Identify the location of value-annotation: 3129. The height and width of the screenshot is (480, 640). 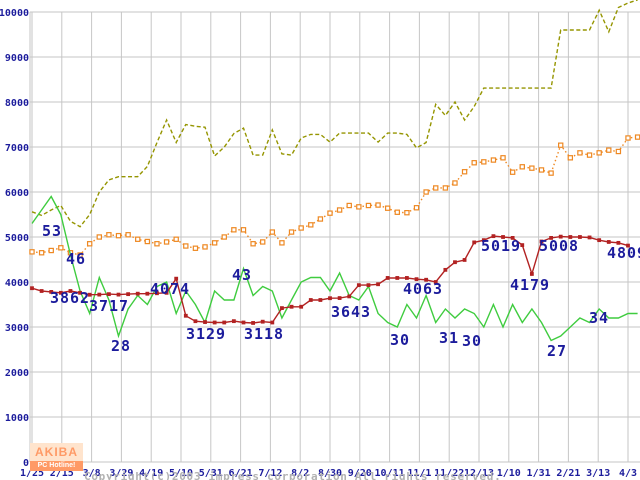
(206, 334).